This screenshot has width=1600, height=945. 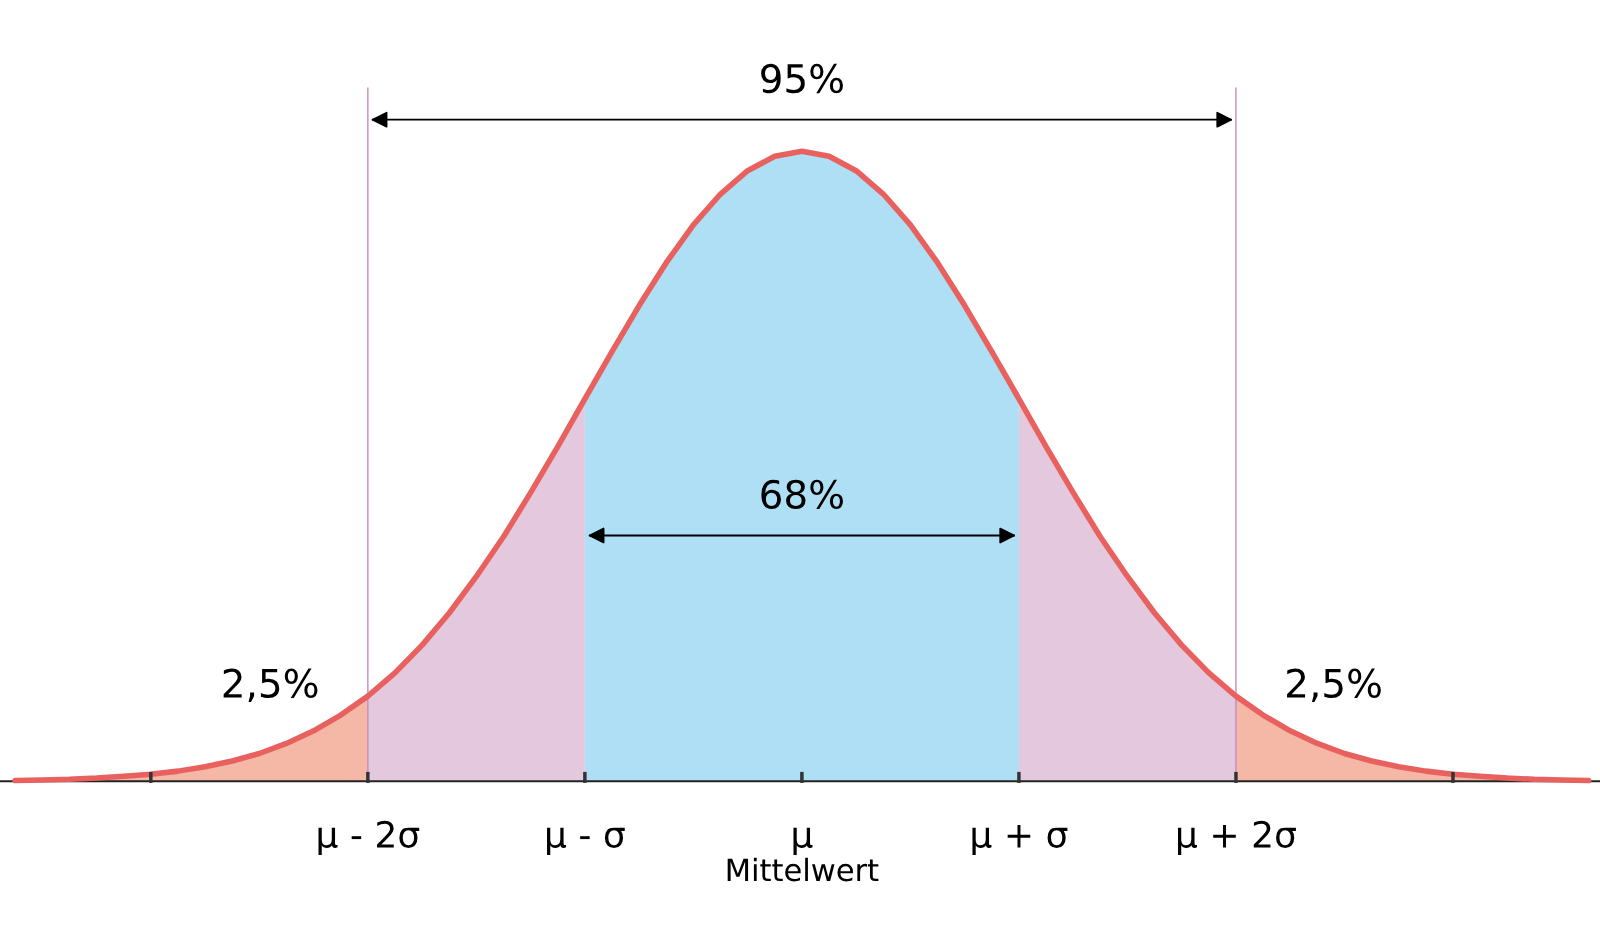 What do you see at coordinates (369, 838) in the screenshot?
I see `x-tick-label: μ - 2σ` at bounding box center [369, 838].